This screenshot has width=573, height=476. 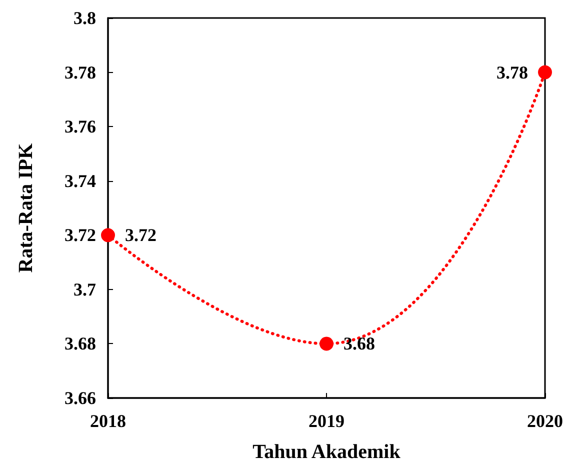 I want to click on y-tick-label: 3.76, so click(x=80, y=126).